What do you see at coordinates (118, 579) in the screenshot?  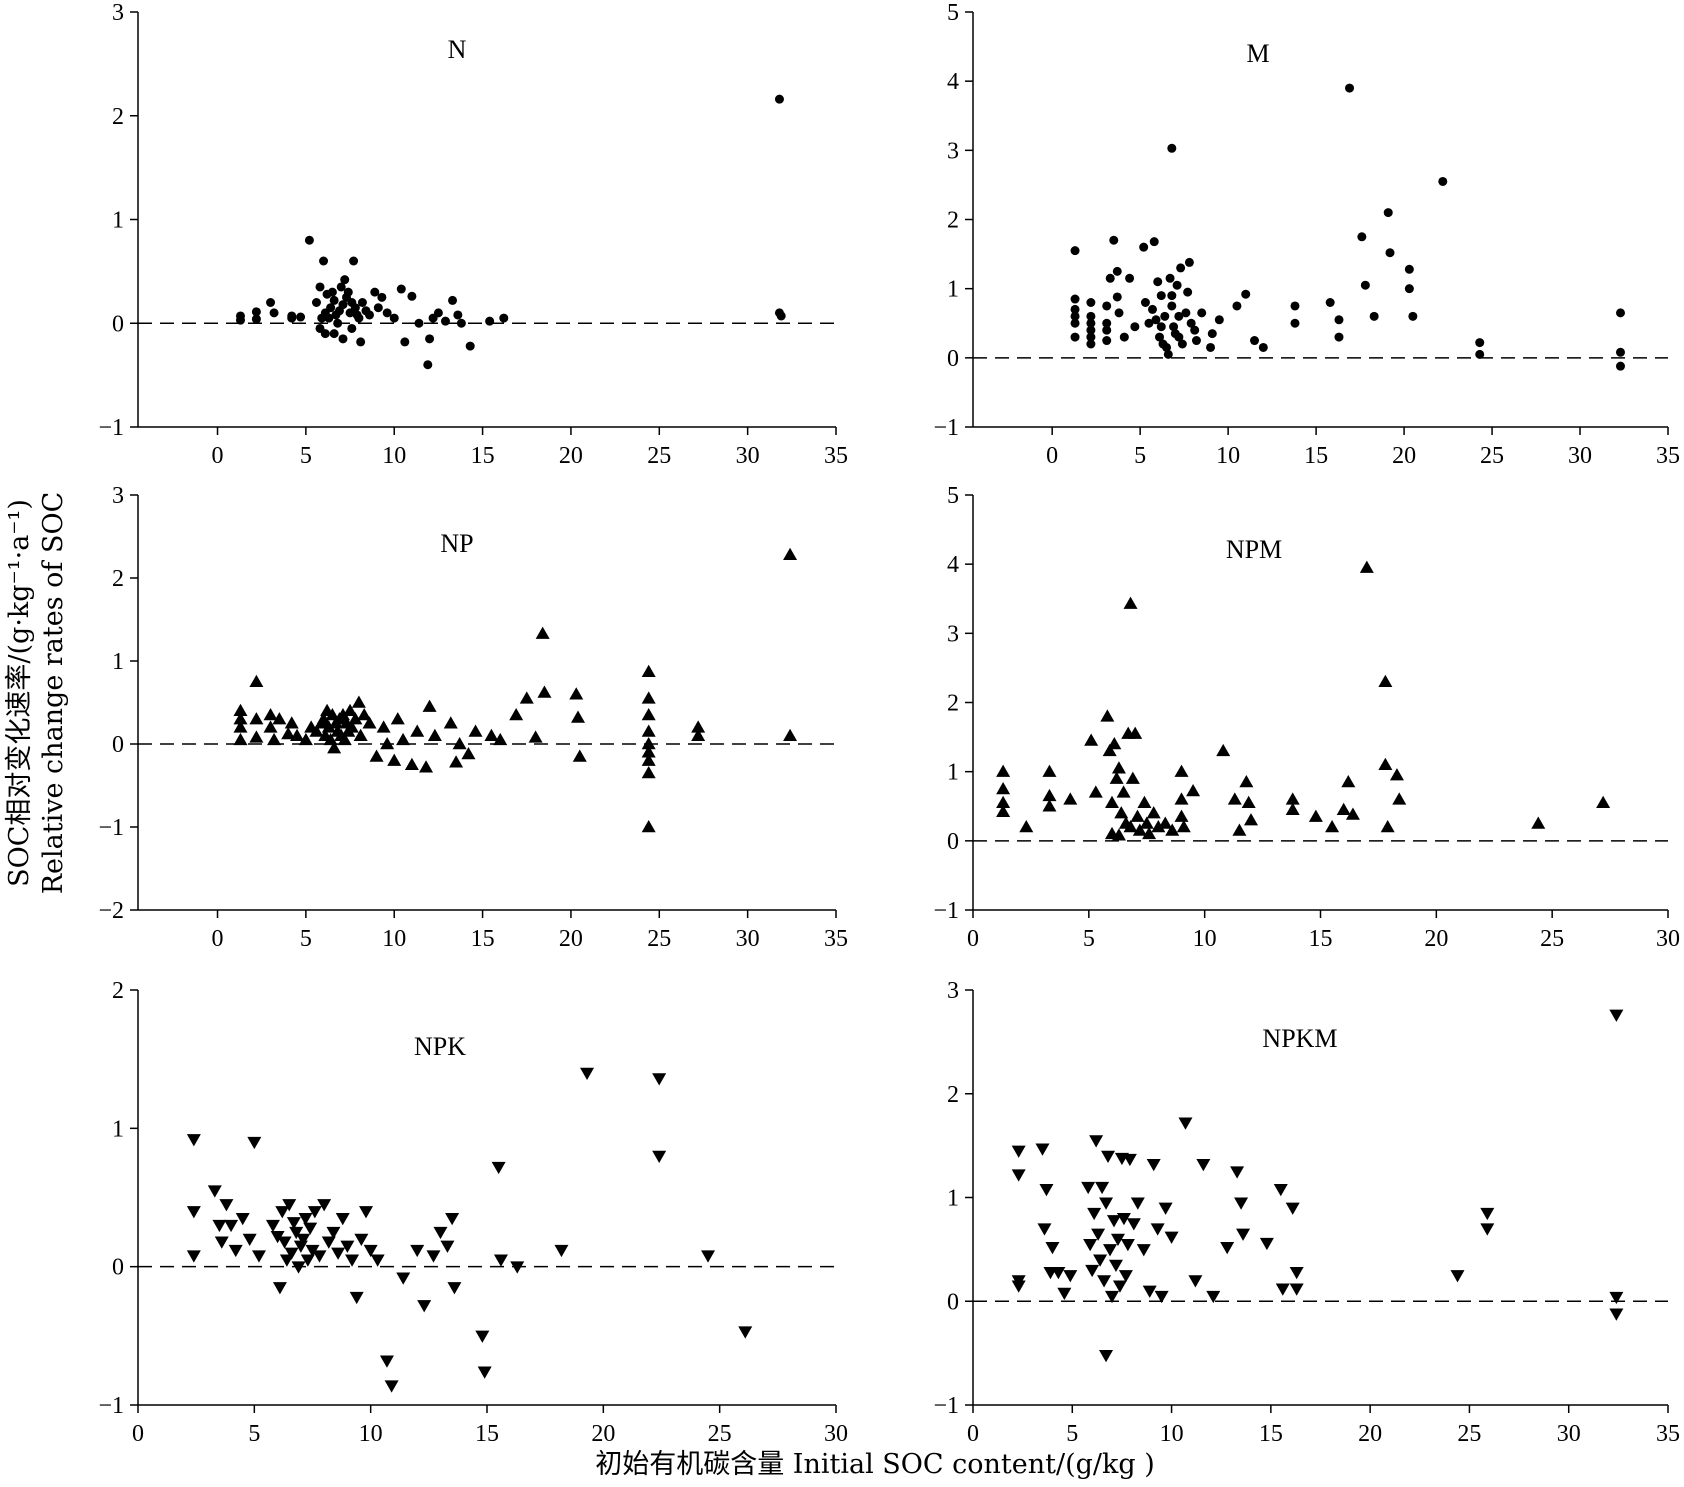 I see `y-tick-label: 2` at bounding box center [118, 579].